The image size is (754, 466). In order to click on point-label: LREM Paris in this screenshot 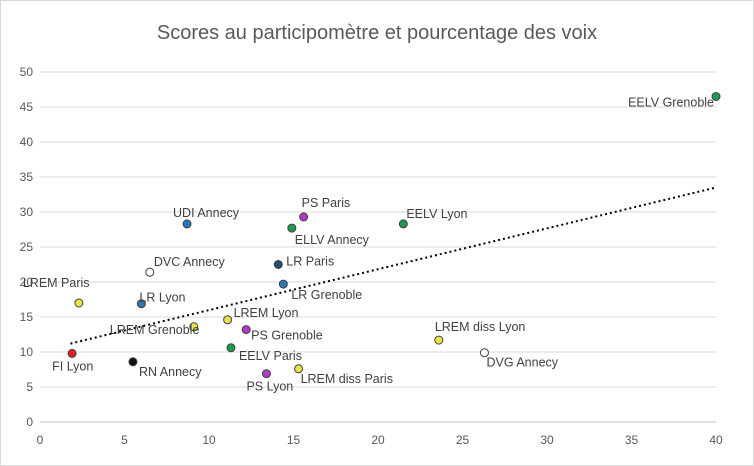, I will do `click(56, 283)`.